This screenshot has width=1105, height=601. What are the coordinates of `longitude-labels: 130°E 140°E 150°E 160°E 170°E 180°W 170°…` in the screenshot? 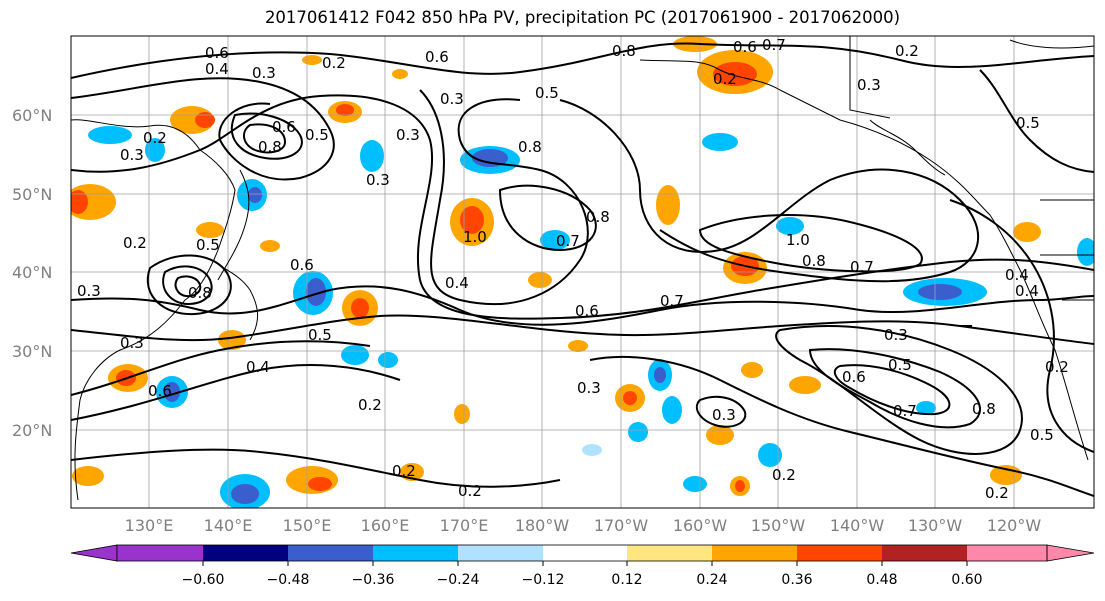 It's located at (583, 525).